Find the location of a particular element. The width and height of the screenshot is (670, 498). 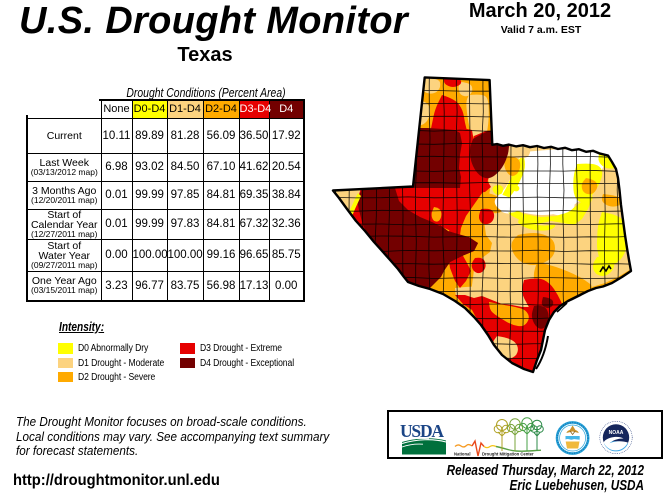

svg-text: Drought Mitigation Center is located at coordinates (508, 454).